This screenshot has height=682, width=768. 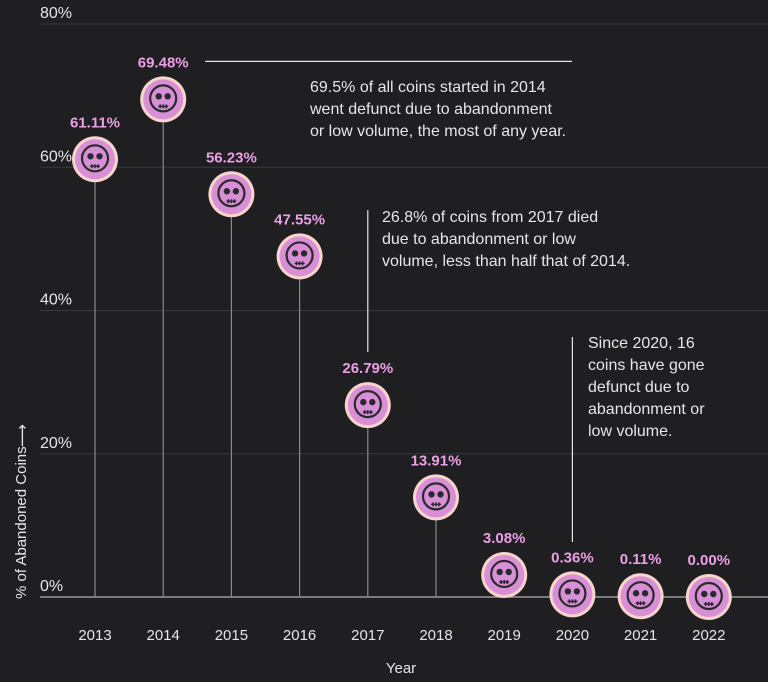 I want to click on value-label: 56.23%, so click(x=231, y=157).